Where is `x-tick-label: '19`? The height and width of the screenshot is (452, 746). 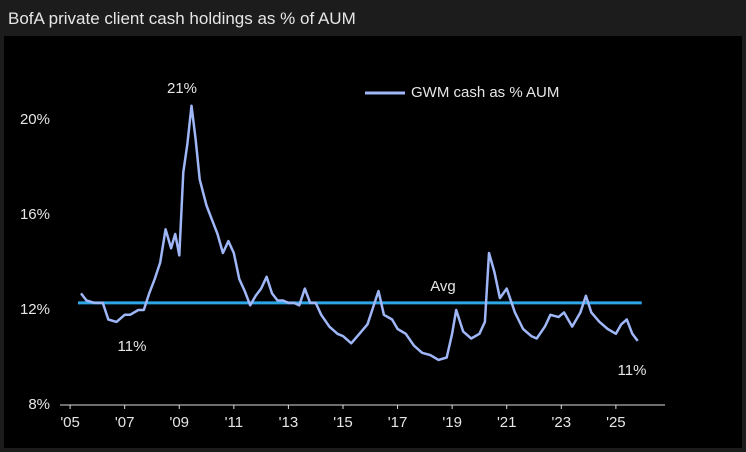
x-tick-label: '19 is located at coordinates (452, 422).